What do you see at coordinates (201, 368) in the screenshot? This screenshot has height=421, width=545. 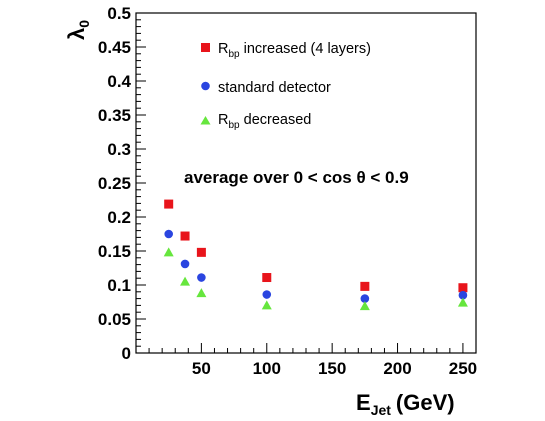 I see `x-tick-label: 50` at bounding box center [201, 368].